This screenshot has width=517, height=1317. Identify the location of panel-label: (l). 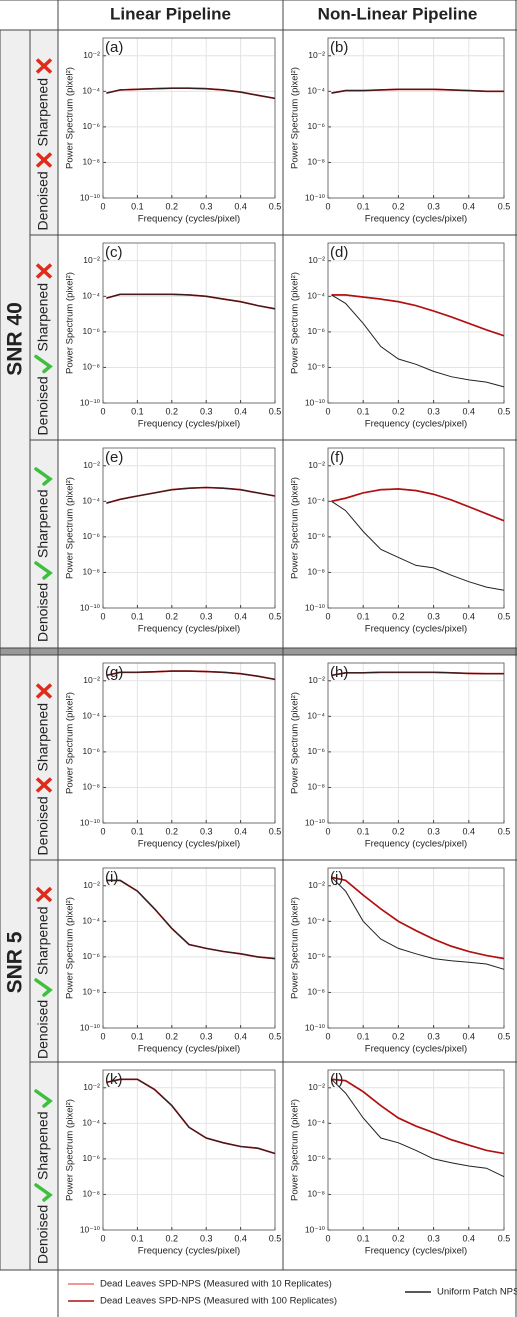
(336, 1079).